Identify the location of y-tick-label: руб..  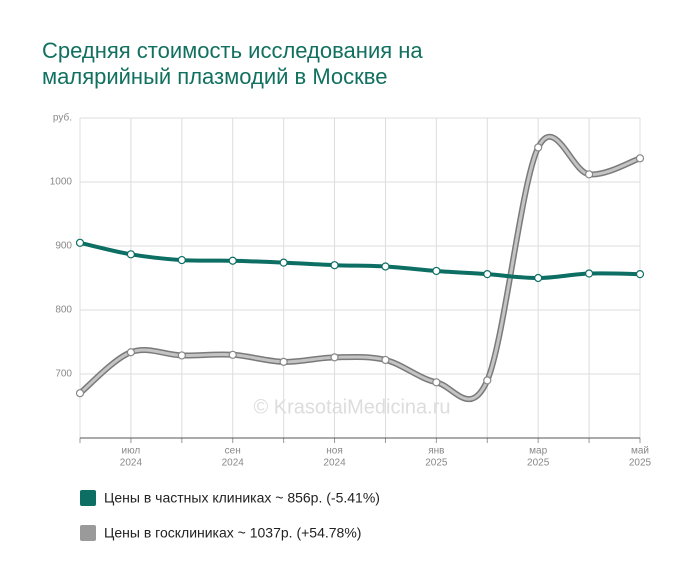
(62, 118).